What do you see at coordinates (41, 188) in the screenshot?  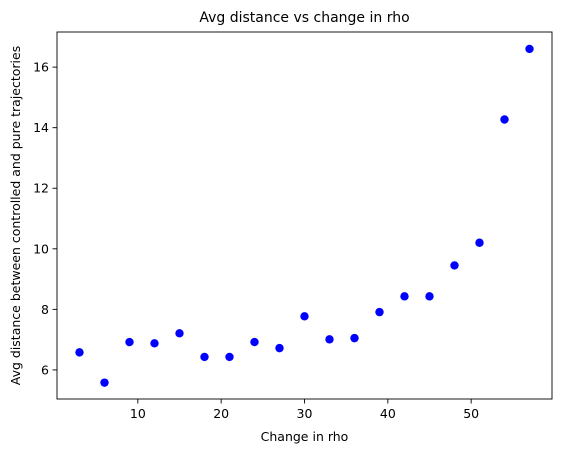 I see `y-tick-label: 12` at bounding box center [41, 188].